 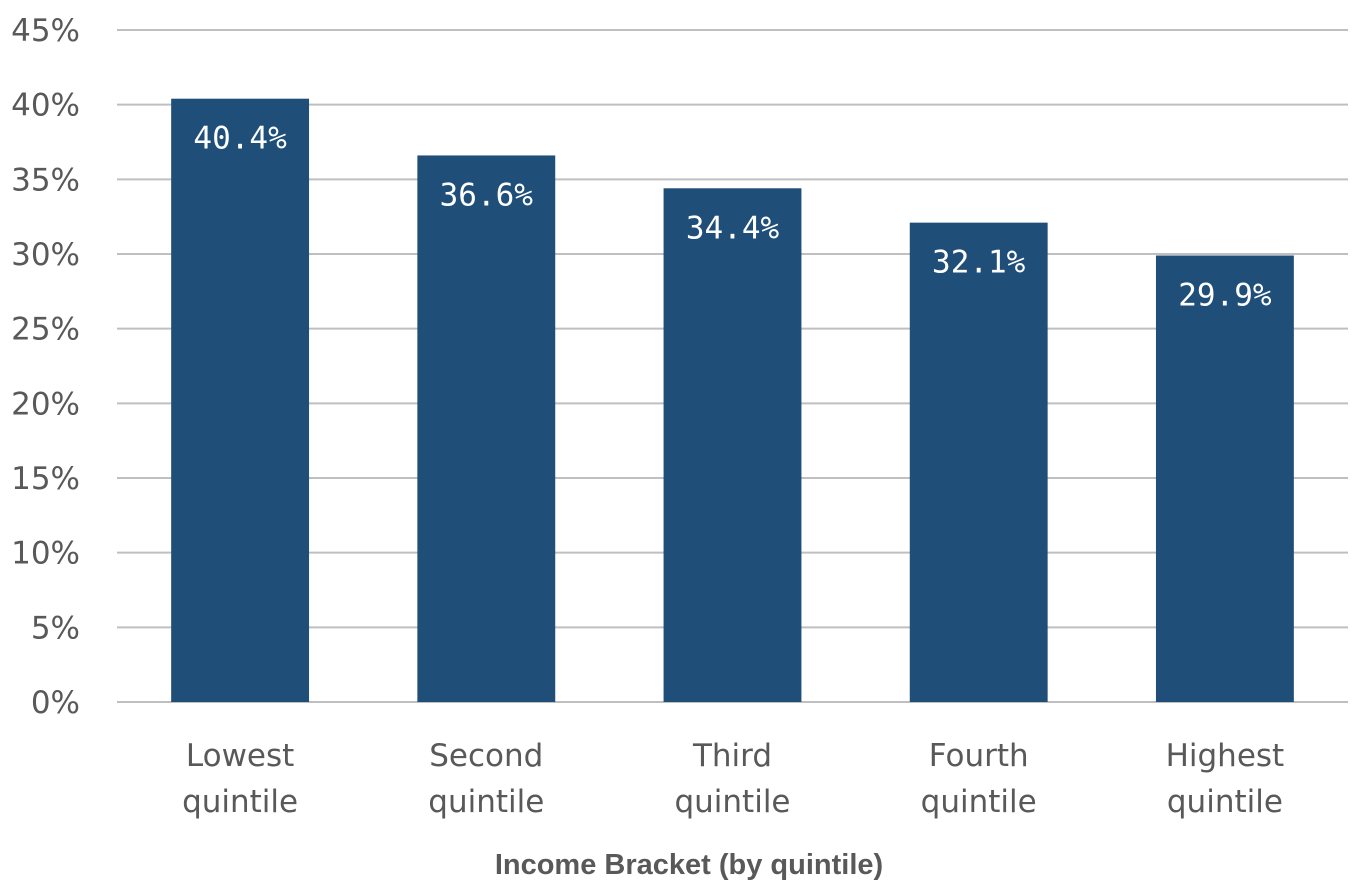 I want to click on y-tick-label: 10%, so click(x=45, y=554).